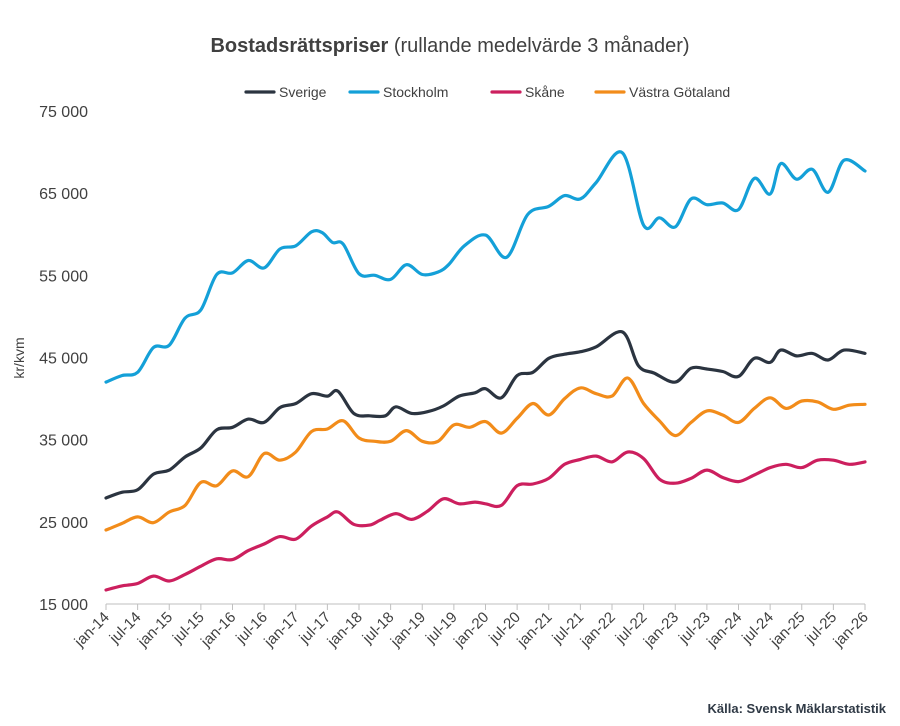 The width and height of the screenshot is (900, 726). I want to click on y-tick-label: 15 000, so click(63, 605).